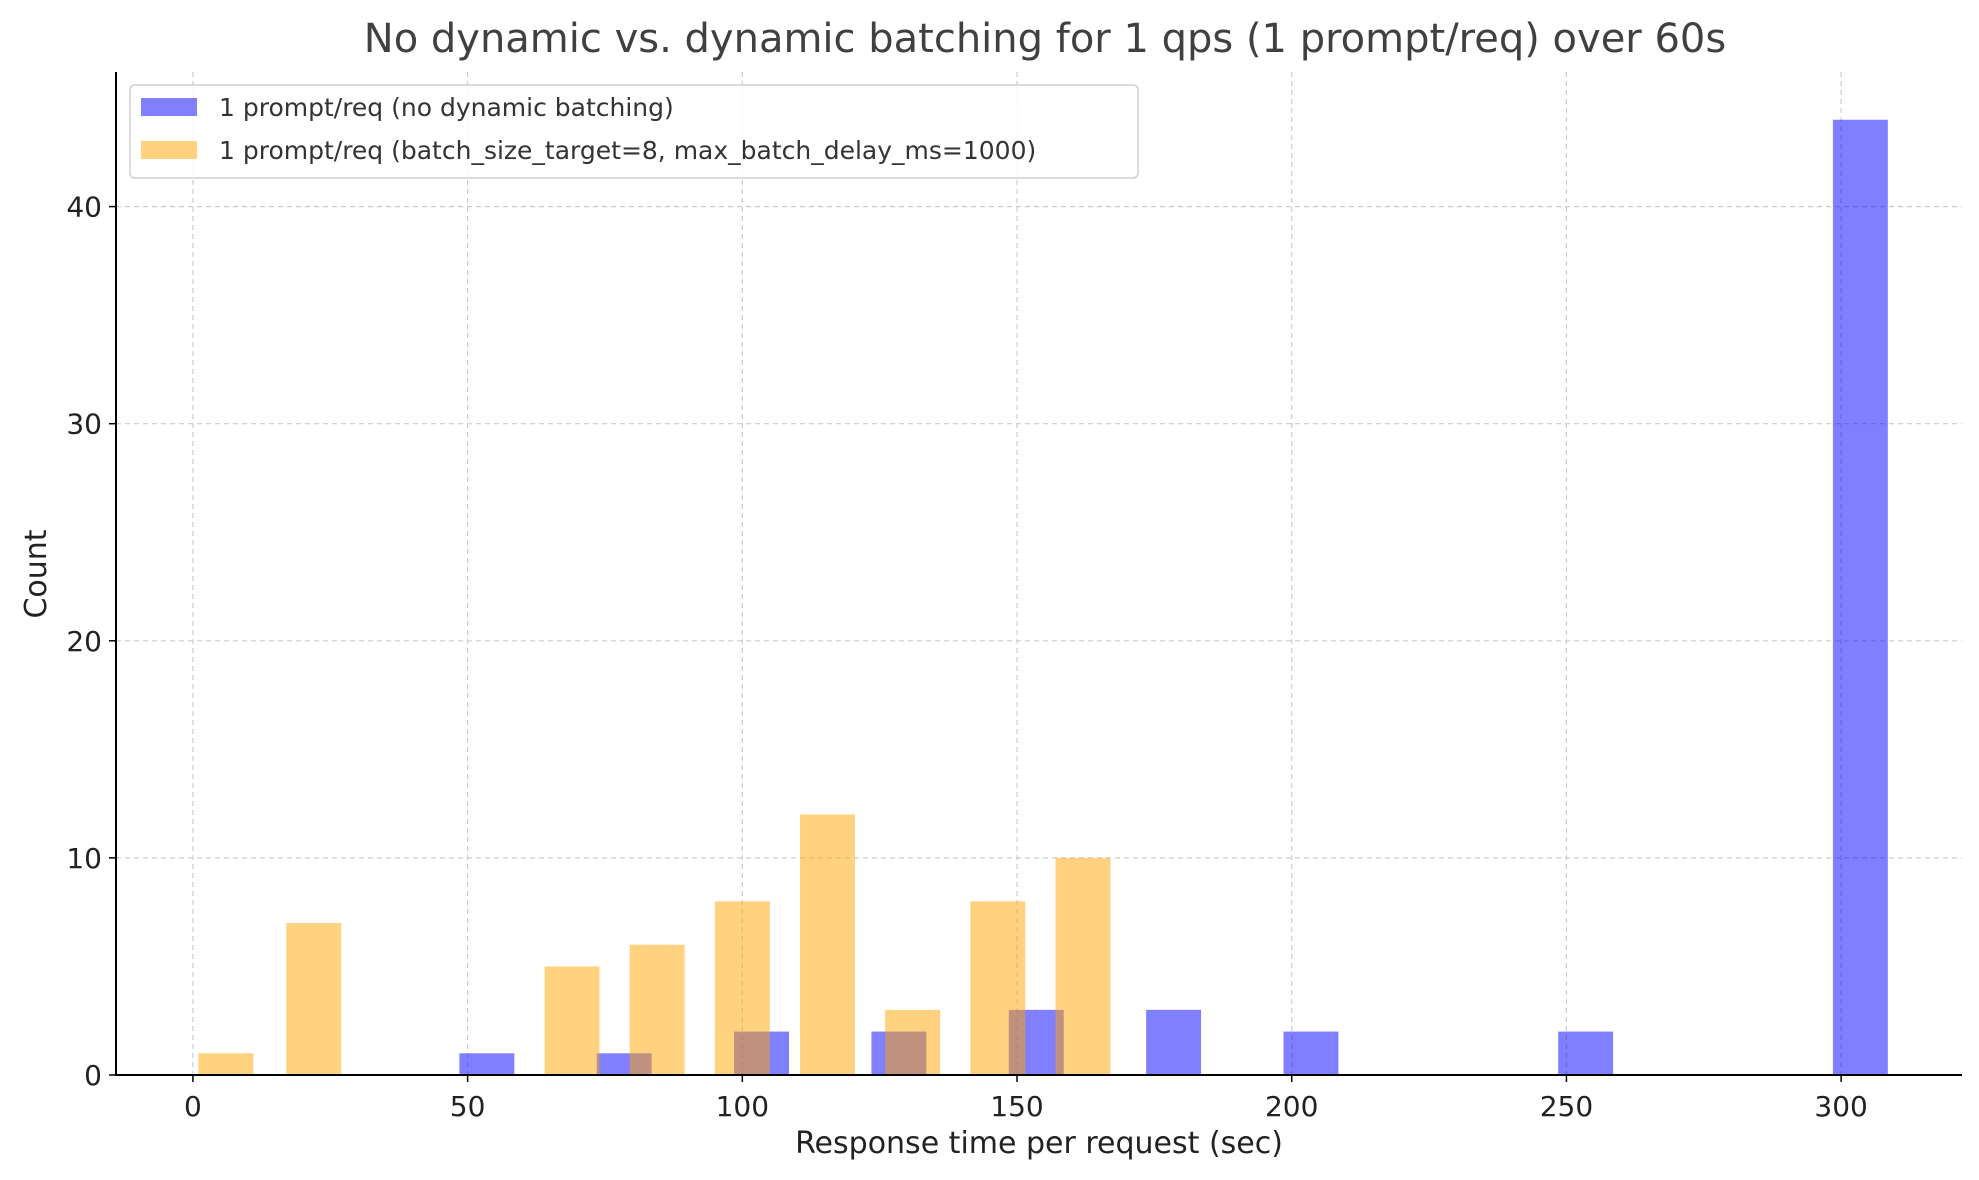  Describe the element at coordinates (468, 1106) in the screenshot. I see `x-tick-label: 50` at that location.